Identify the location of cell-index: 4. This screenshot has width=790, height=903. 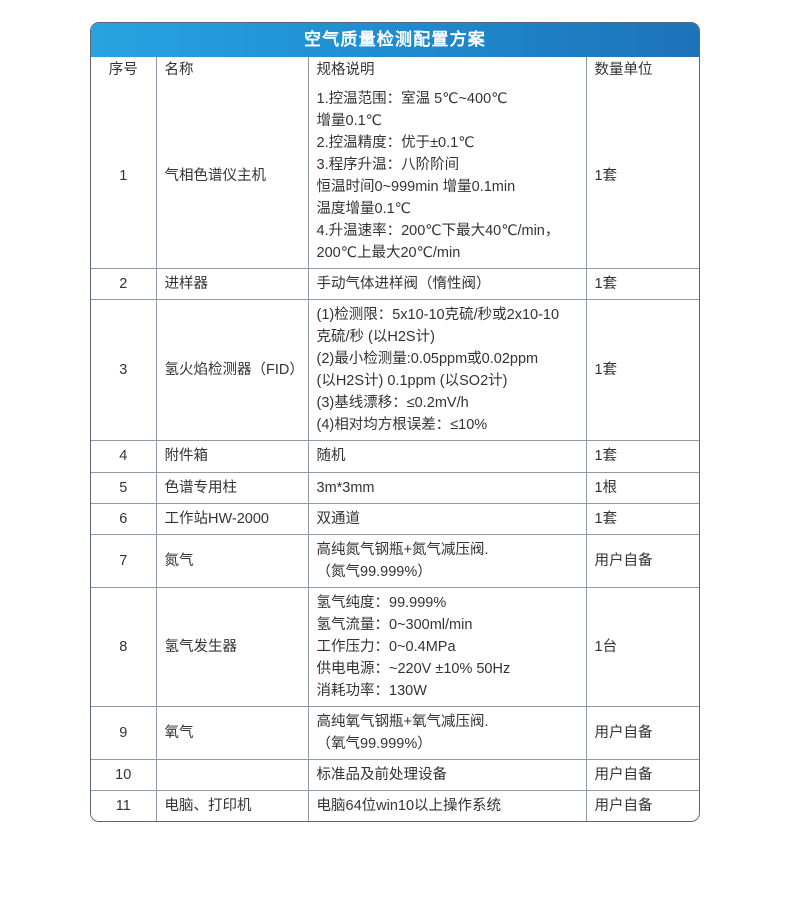
(124, 456).